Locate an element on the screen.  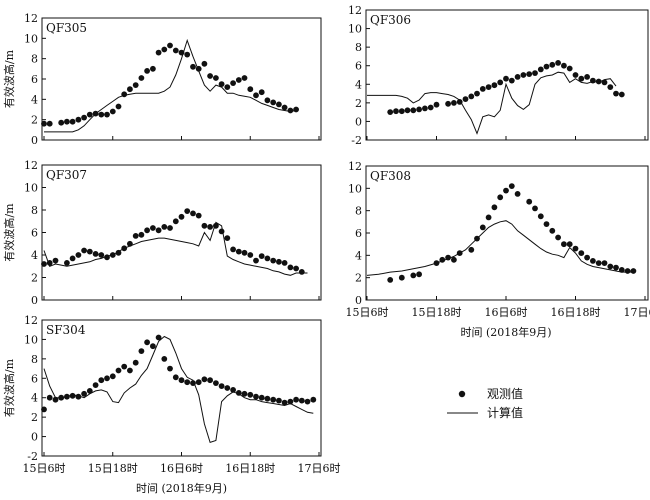
chart-panel-qf306: -2 0 2 4 6 8 10 12 QF306 is located at coordinates (498, 75).